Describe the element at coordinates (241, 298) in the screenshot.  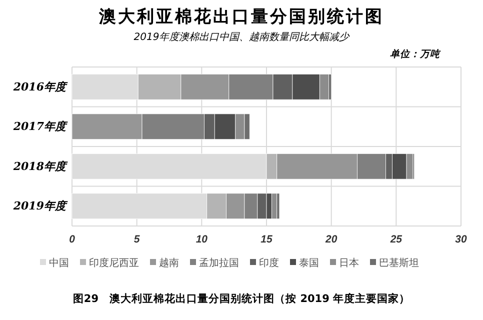
I see `caption: 图29 澳大利亚棉花出口量分国别统计图（按 2019 年度主要国家）` at that location.